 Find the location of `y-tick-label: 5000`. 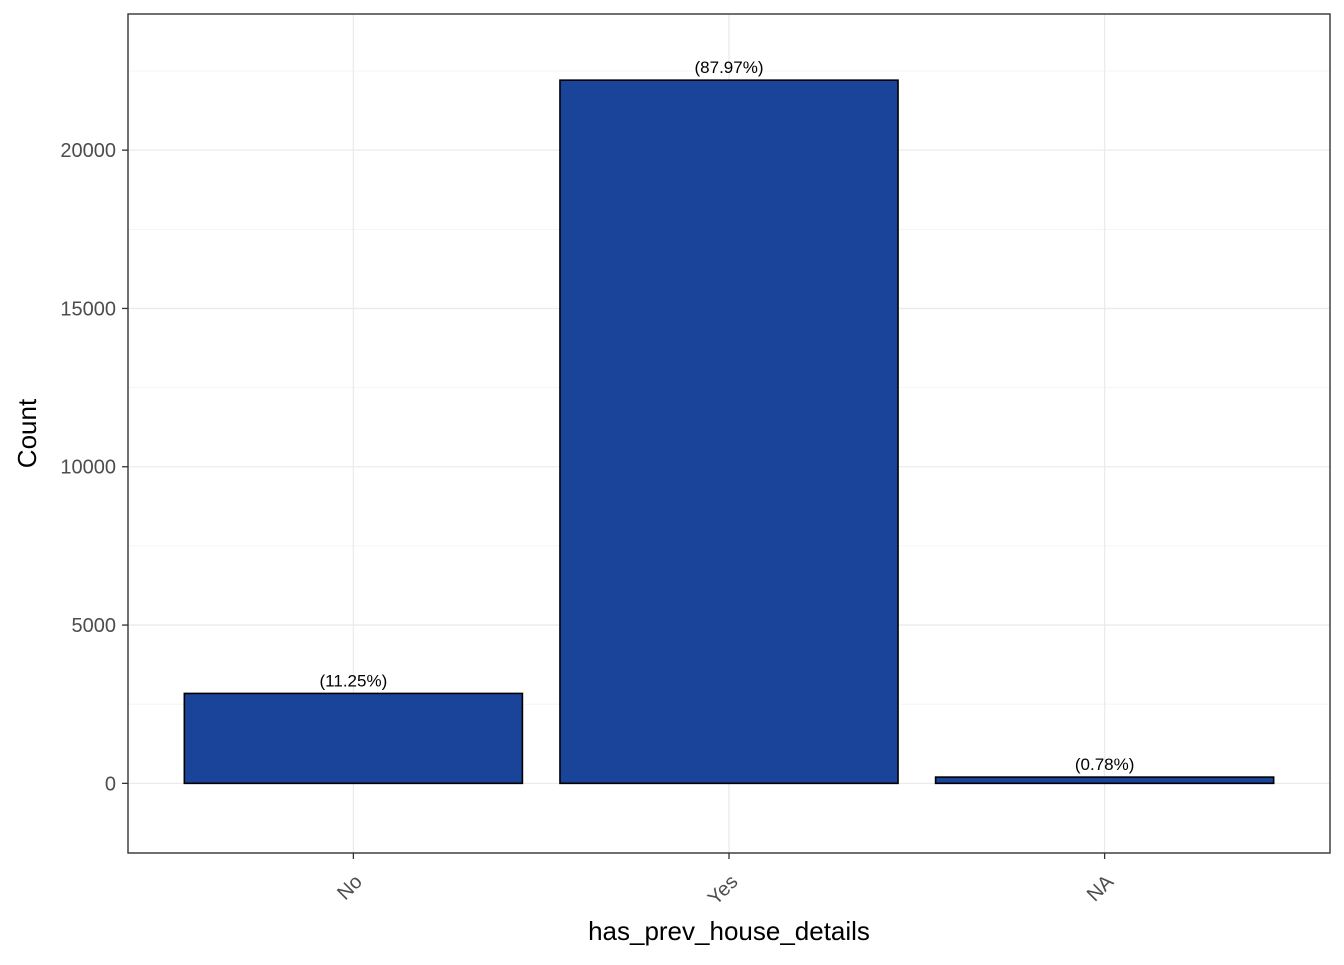

y-tick-label: 5000 is located at coordinates (94, 626).